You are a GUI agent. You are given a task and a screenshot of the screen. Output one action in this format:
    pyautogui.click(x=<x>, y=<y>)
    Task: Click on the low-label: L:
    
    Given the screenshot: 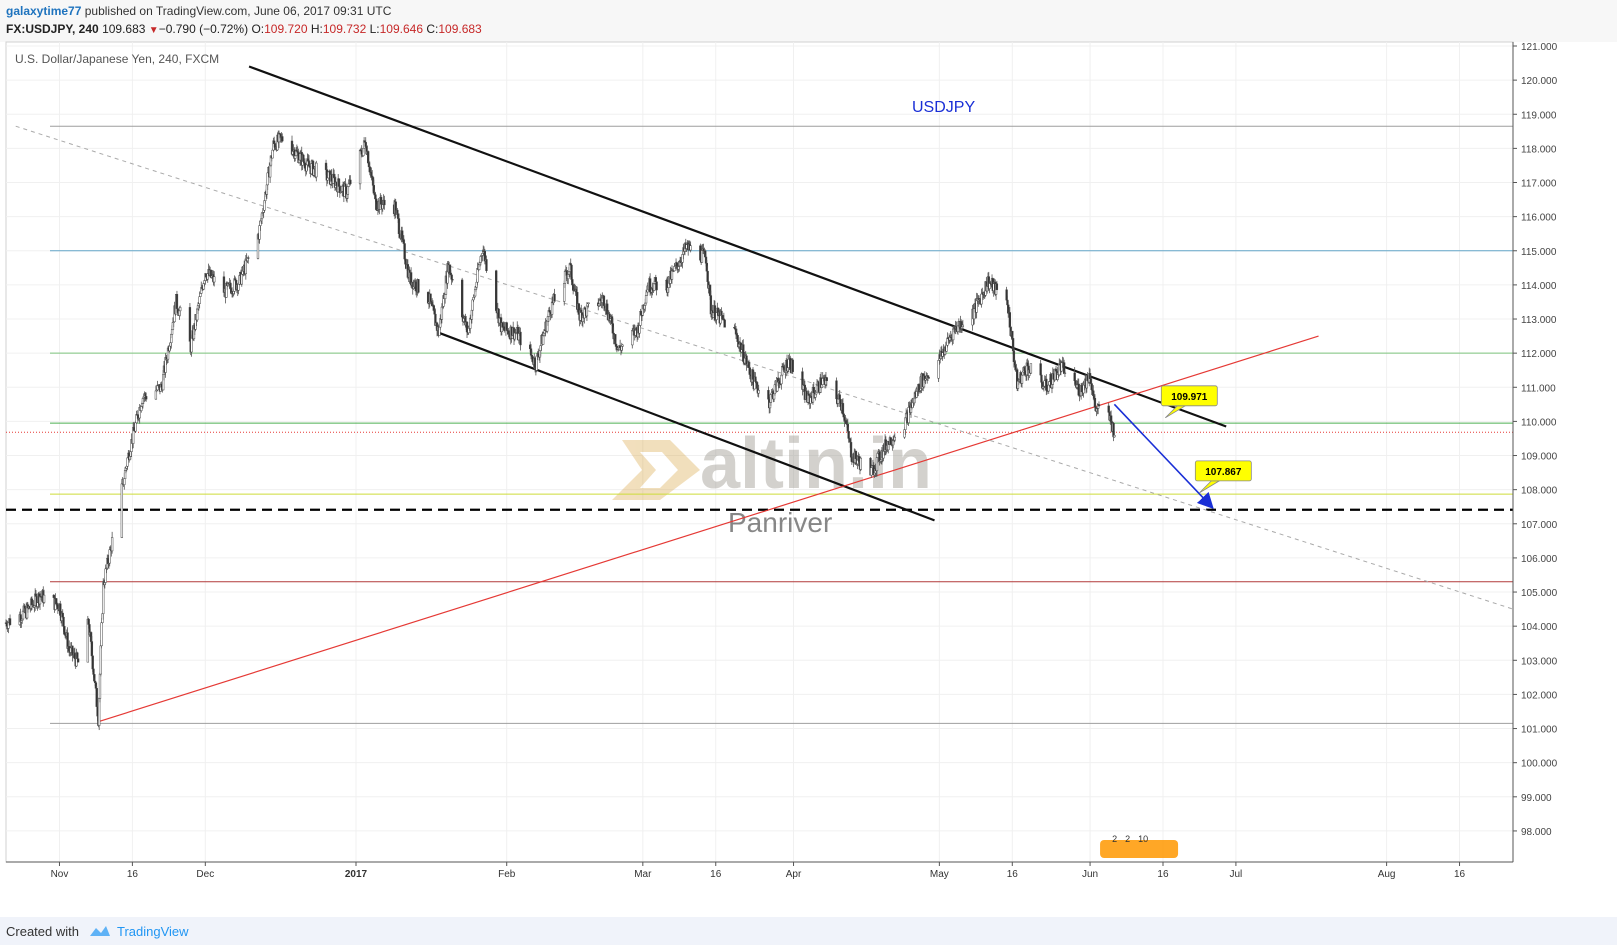 What is the action you would take?
    pyautogui.click(x=374, y=29)
    